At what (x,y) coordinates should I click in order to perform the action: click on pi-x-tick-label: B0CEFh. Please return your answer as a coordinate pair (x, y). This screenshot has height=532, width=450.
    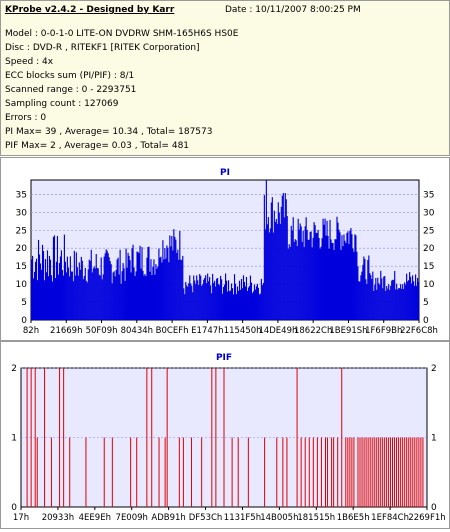
    Looking at the image, I should click on (172, 331).